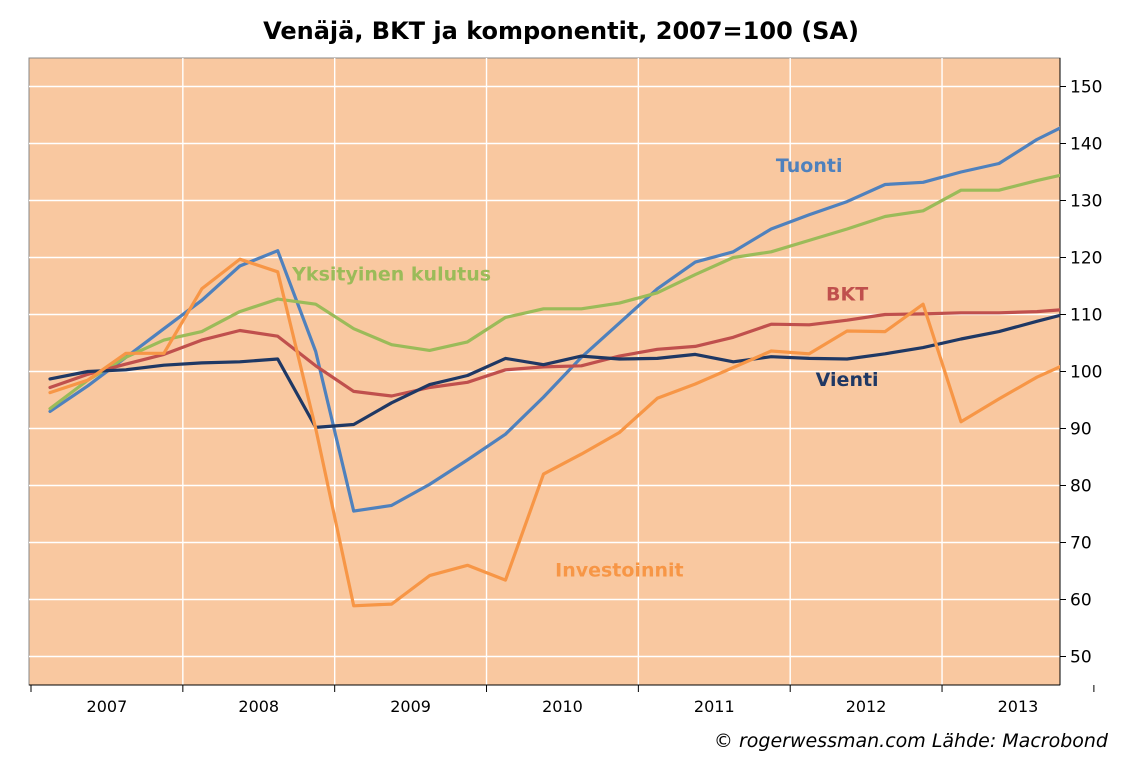  I want to click on x-tick-label: 2012, so click(866, 706).